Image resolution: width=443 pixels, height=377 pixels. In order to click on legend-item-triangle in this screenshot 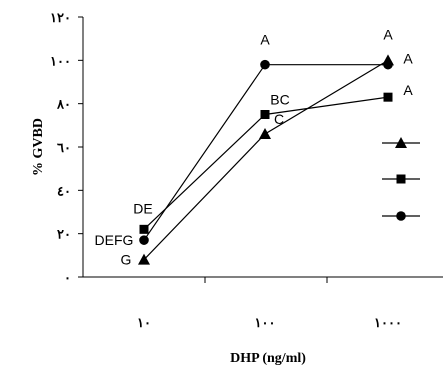, I will do `click(401, 142)`.